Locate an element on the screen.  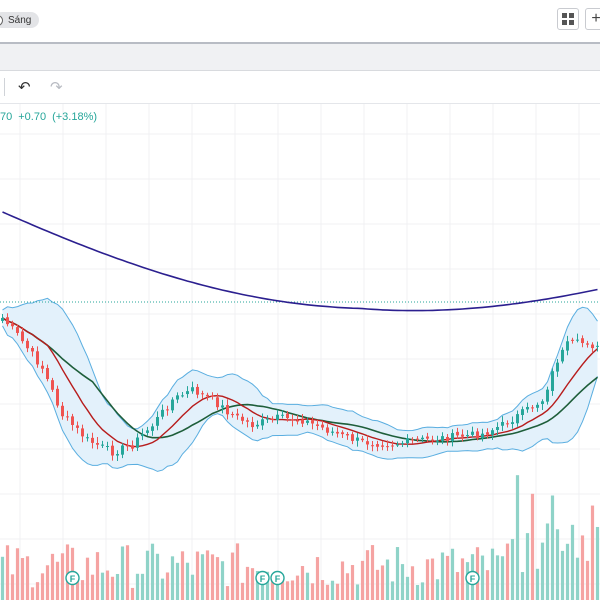
layout-button is located at coordinates (568, 19).